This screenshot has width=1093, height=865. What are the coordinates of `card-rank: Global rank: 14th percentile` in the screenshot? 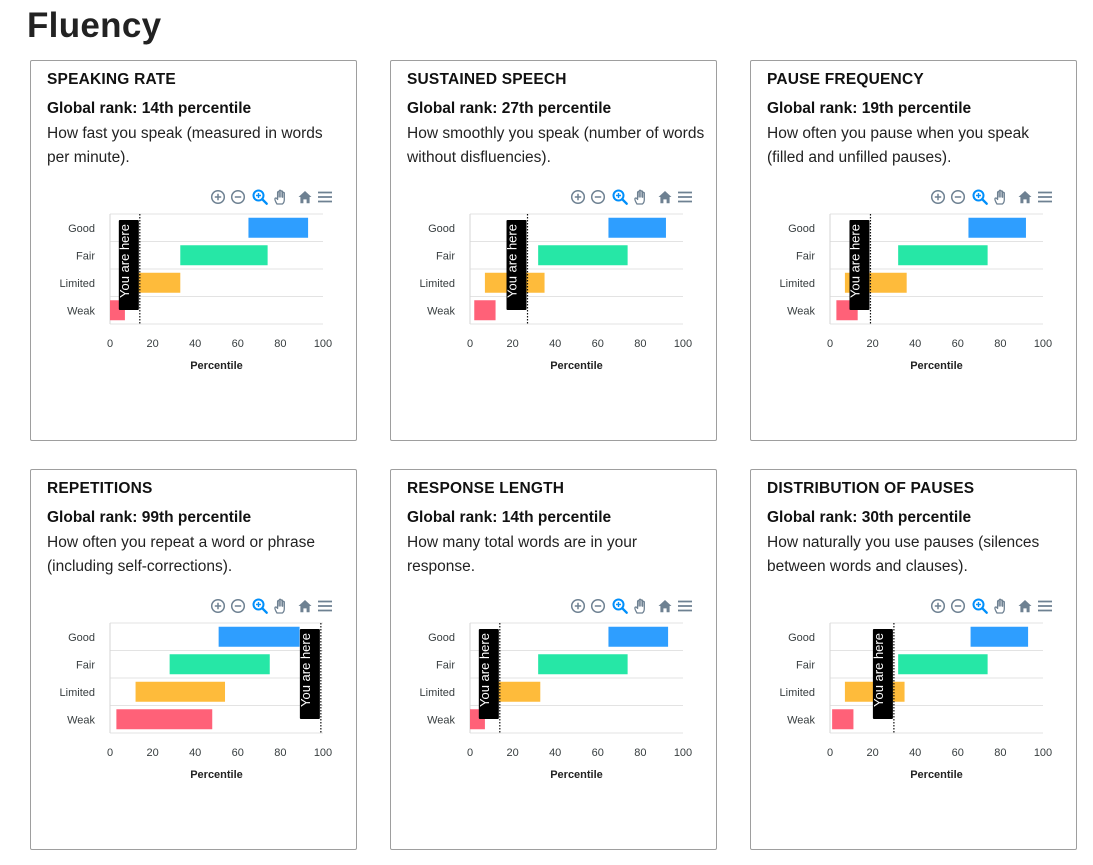 It's located at (509, 517).